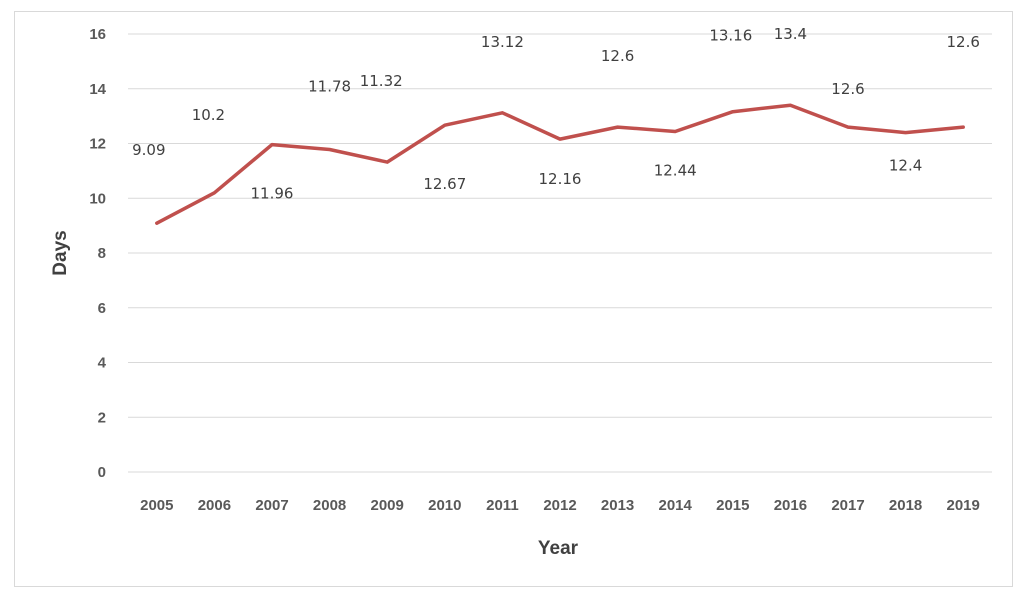  I want to click on x-tick-label: 2014, so click(676, 505).